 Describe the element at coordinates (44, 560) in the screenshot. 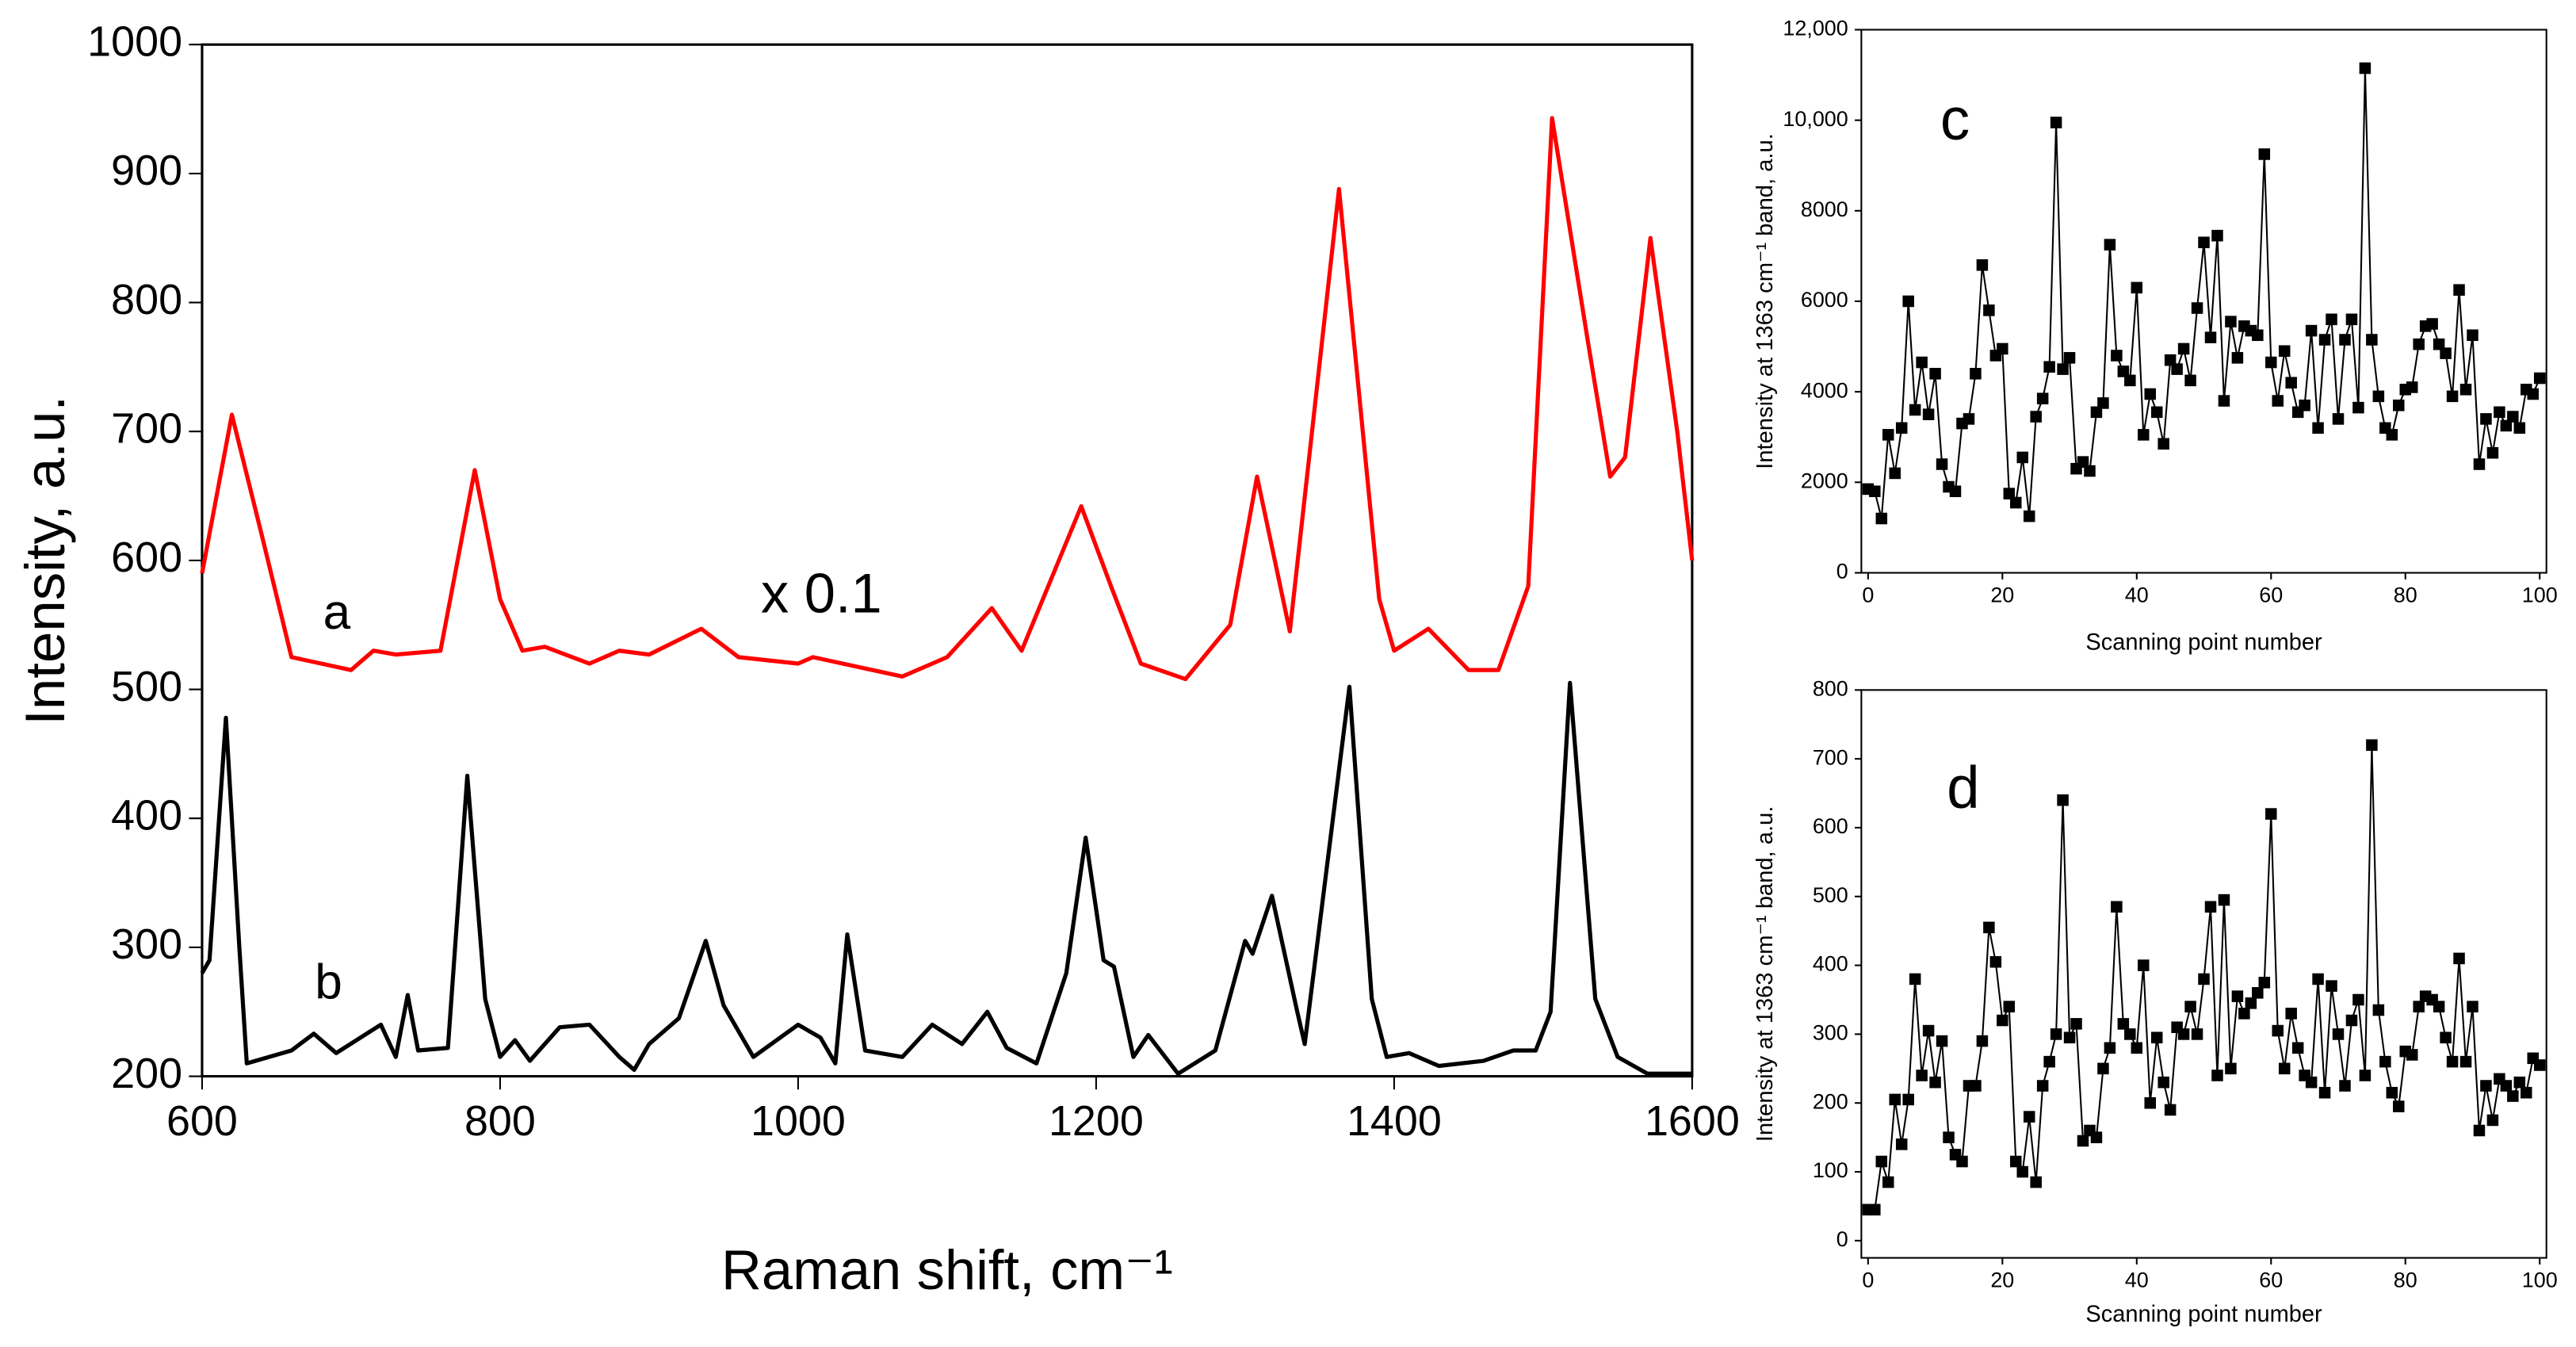

I see `y-axis-label: Intensity, a.u.` at that location.